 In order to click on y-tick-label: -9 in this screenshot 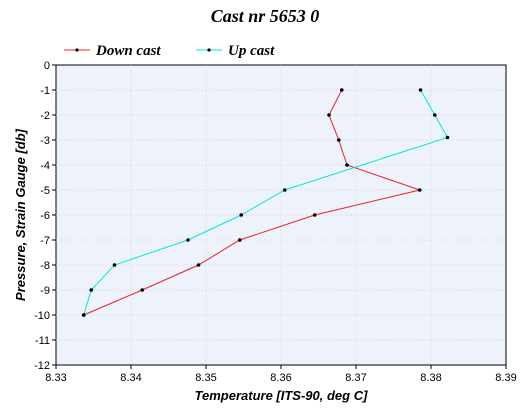, I will do `click(45, 291)`.